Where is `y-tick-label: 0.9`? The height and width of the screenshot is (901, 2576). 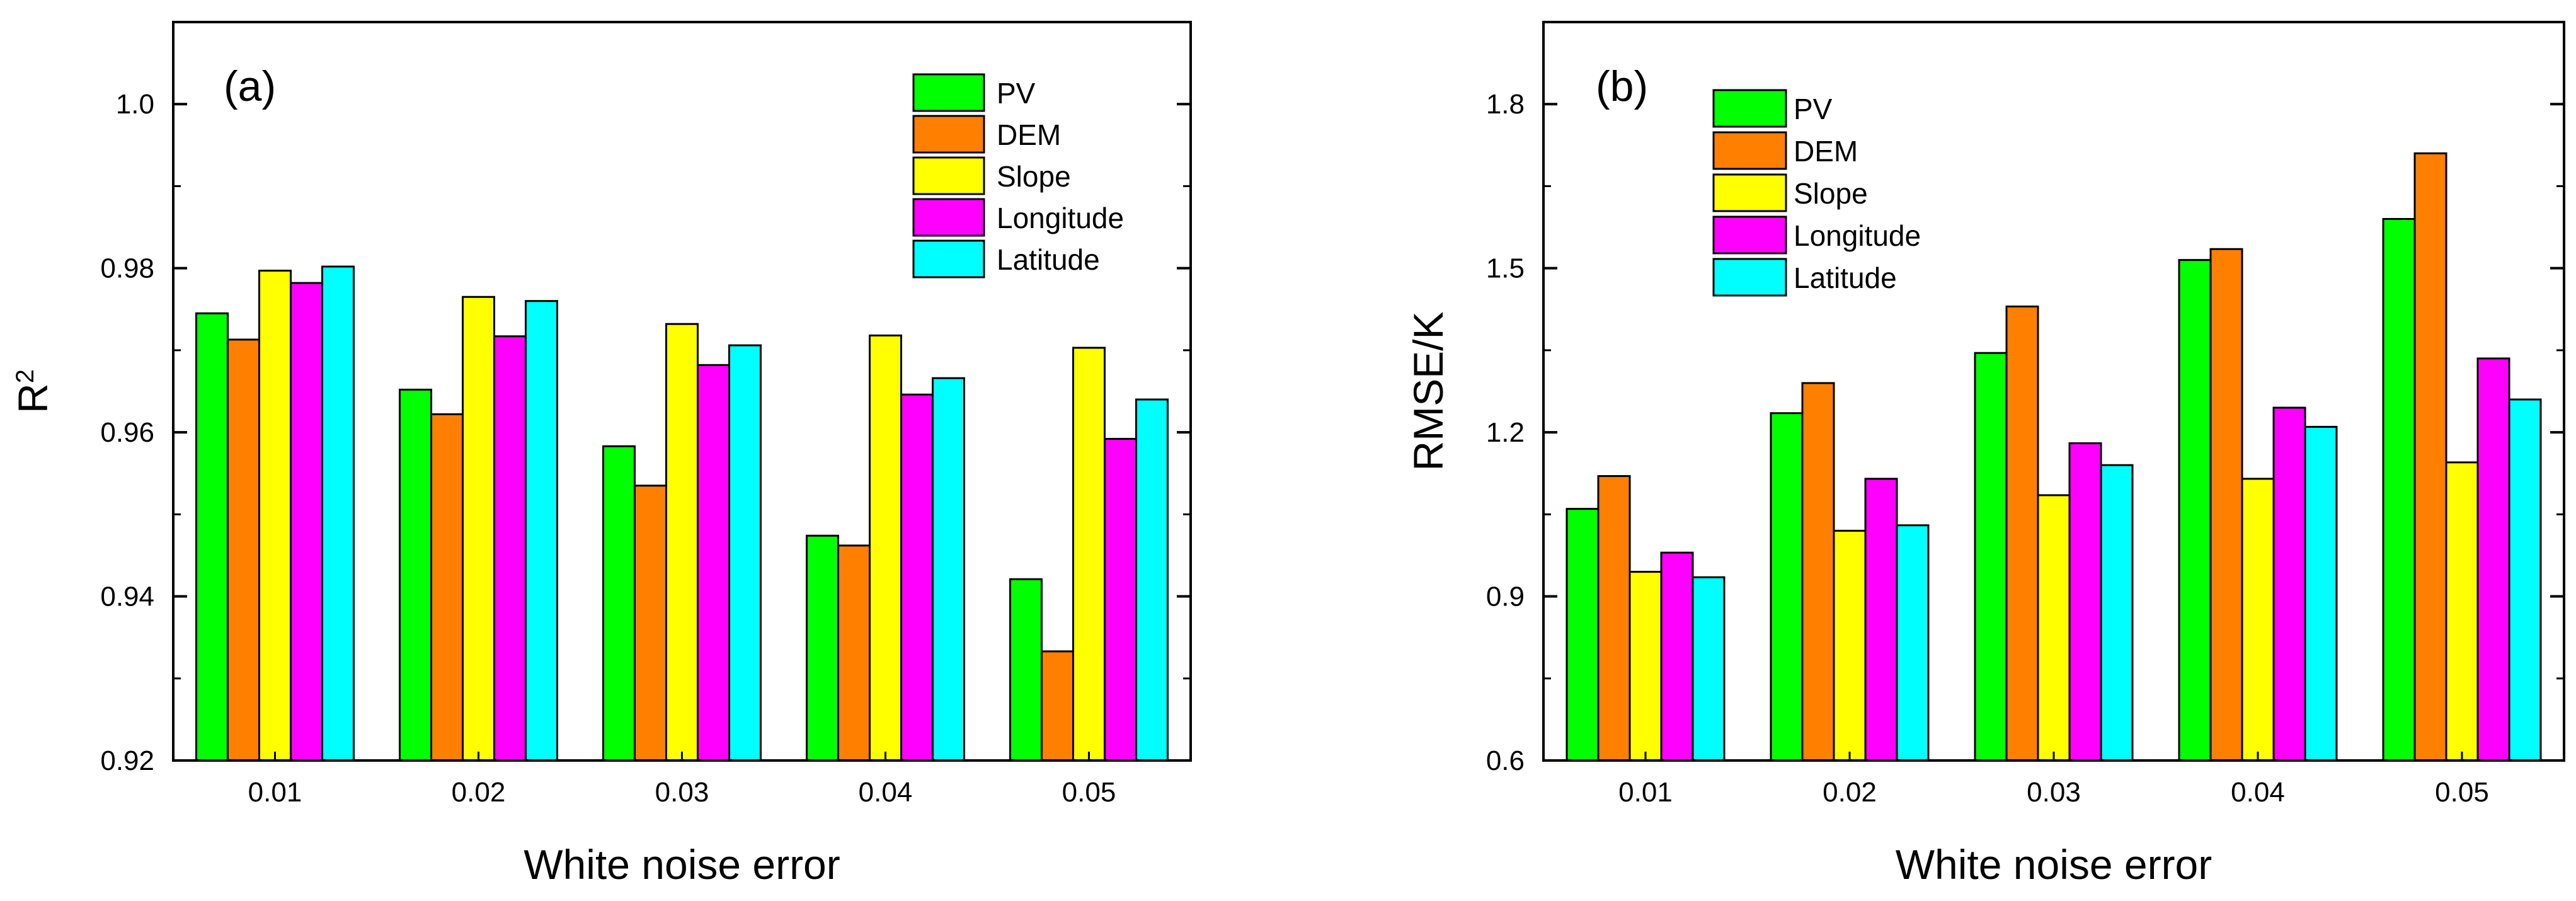 y-tick-label: 0.9 is located at coordinates (1506, 597).